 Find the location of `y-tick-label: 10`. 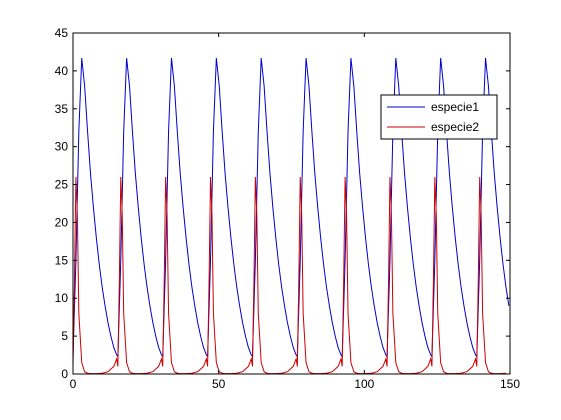

y-tick-label: 10 is located at coordinates (62, 298).